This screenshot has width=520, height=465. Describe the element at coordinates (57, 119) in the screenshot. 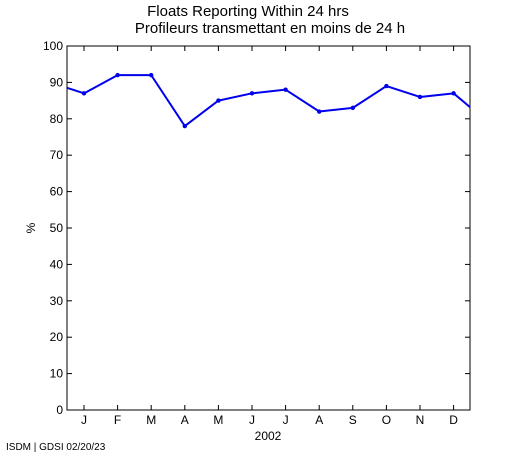

I see `y-tick-label: 80` at that location.